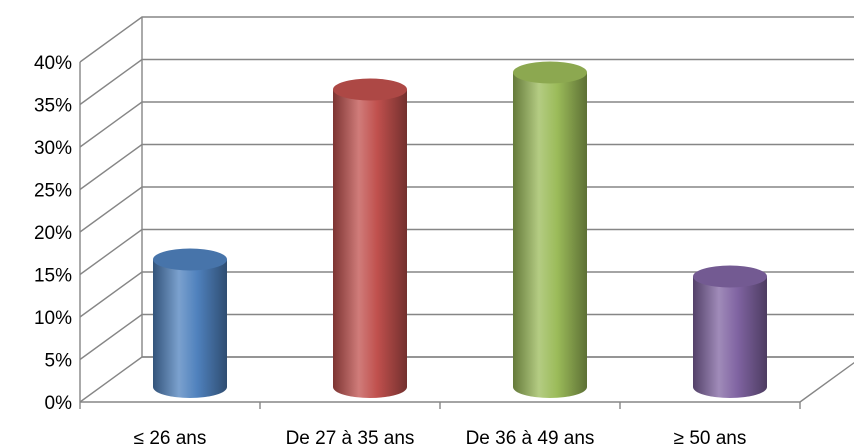  What do you see at coordinates (53, 276) in the screenshot?
I see `y-tick-label: 15%` at bounding box center [53, 276].